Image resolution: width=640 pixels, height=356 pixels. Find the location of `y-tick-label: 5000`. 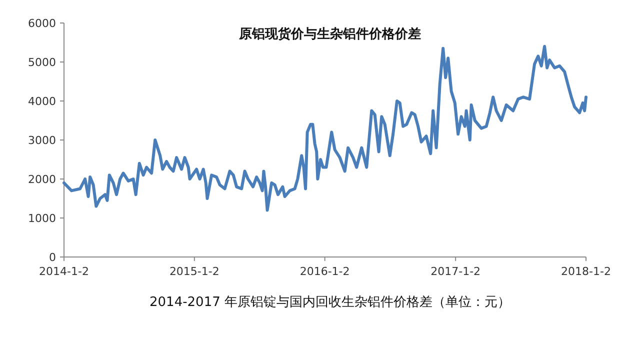

y-tick-label: 5000 is located at coordinates (42, 62).